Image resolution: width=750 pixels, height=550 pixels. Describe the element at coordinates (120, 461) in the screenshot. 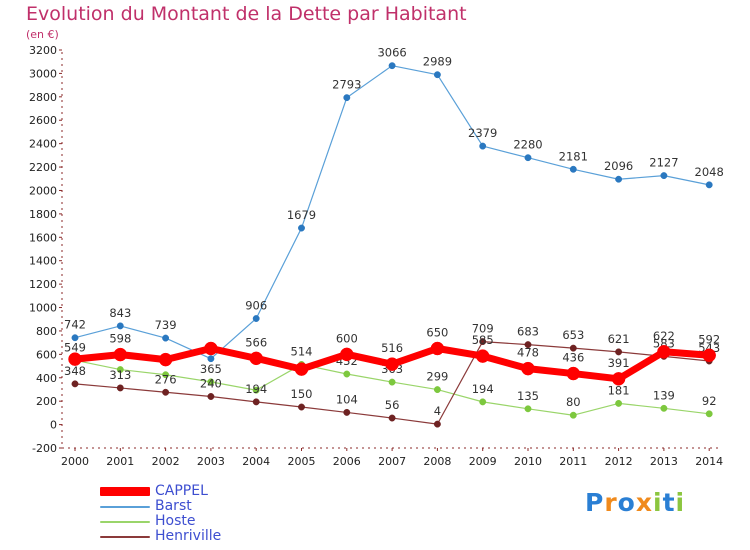

I see `x-tick-label: 2001` at that location.